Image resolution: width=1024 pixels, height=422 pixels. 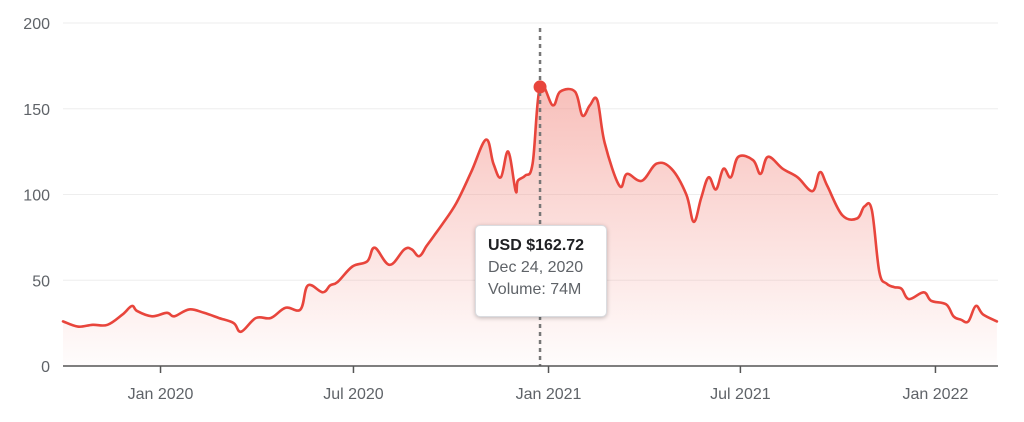 I want to click on y-tick-label: 100, so click(x=36, y=196).